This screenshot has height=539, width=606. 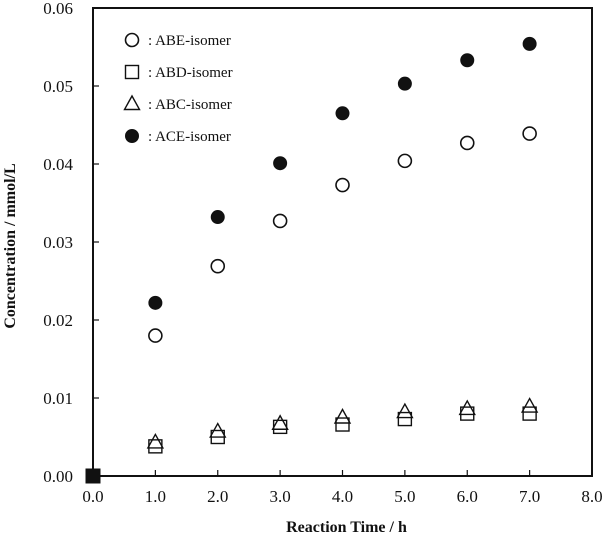 I want to click on x-tick-label: 7.0, so click(x=529, y=496).